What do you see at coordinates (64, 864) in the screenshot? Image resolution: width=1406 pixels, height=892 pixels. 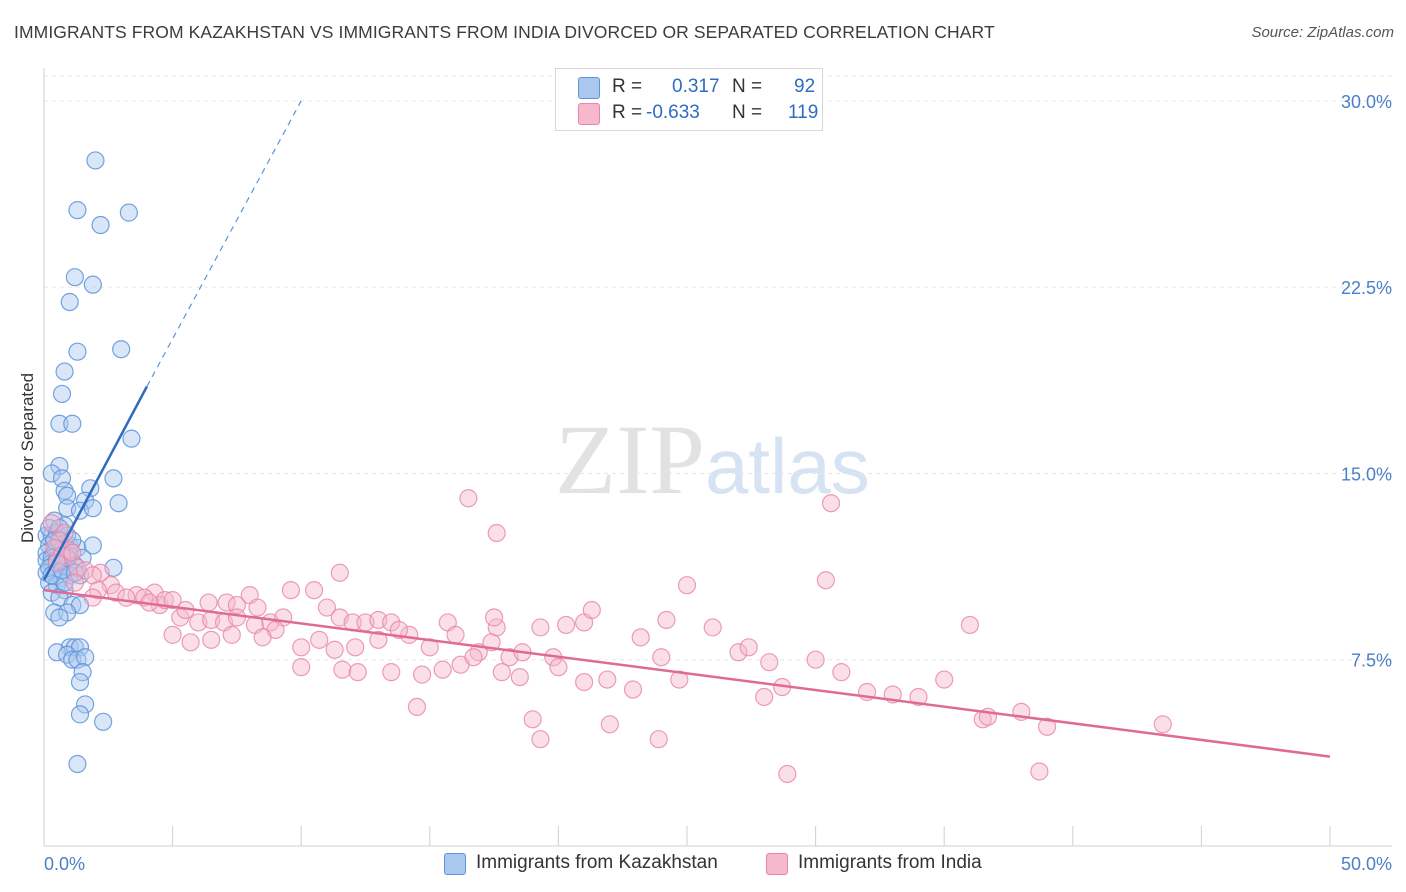 I see `x-tick-label: 0.0%` at bounding box center [64, 864].